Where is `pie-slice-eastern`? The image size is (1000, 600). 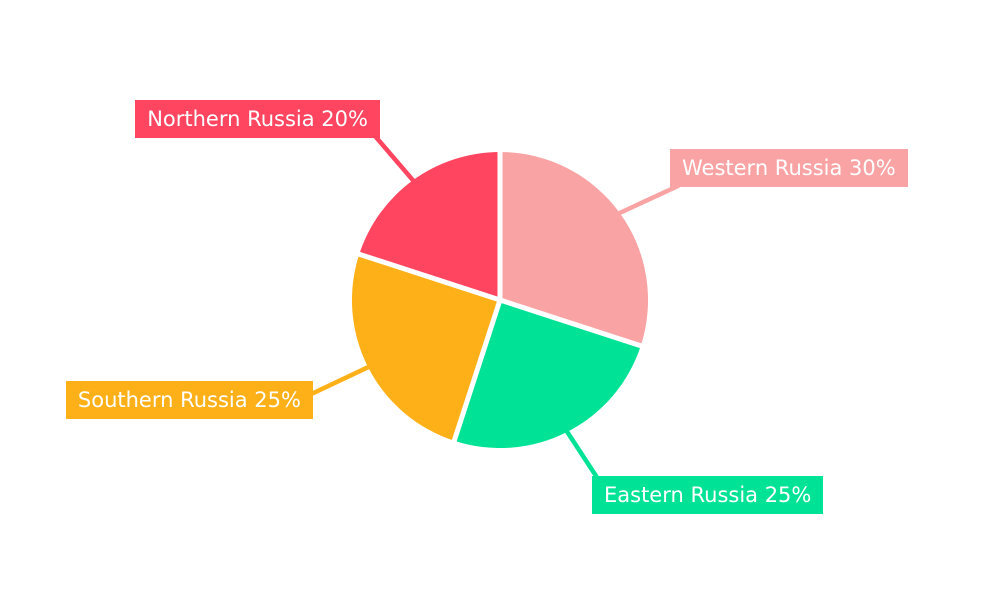
pie-slice-eastern is located at coordinates (547, 374).